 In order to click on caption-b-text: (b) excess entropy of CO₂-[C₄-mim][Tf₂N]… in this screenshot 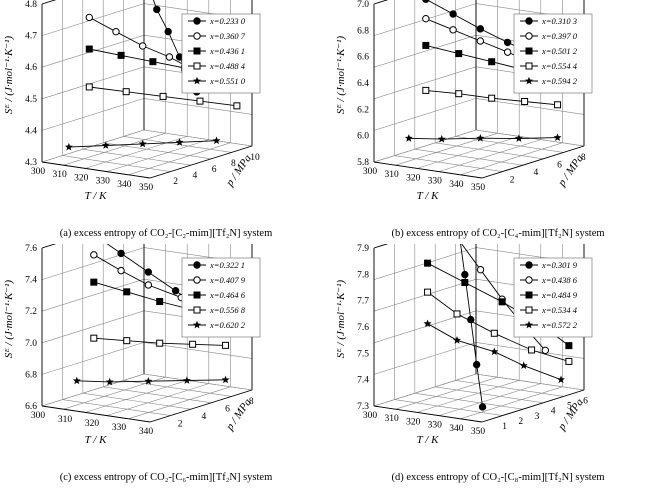, I will do `click(498, 233)`.